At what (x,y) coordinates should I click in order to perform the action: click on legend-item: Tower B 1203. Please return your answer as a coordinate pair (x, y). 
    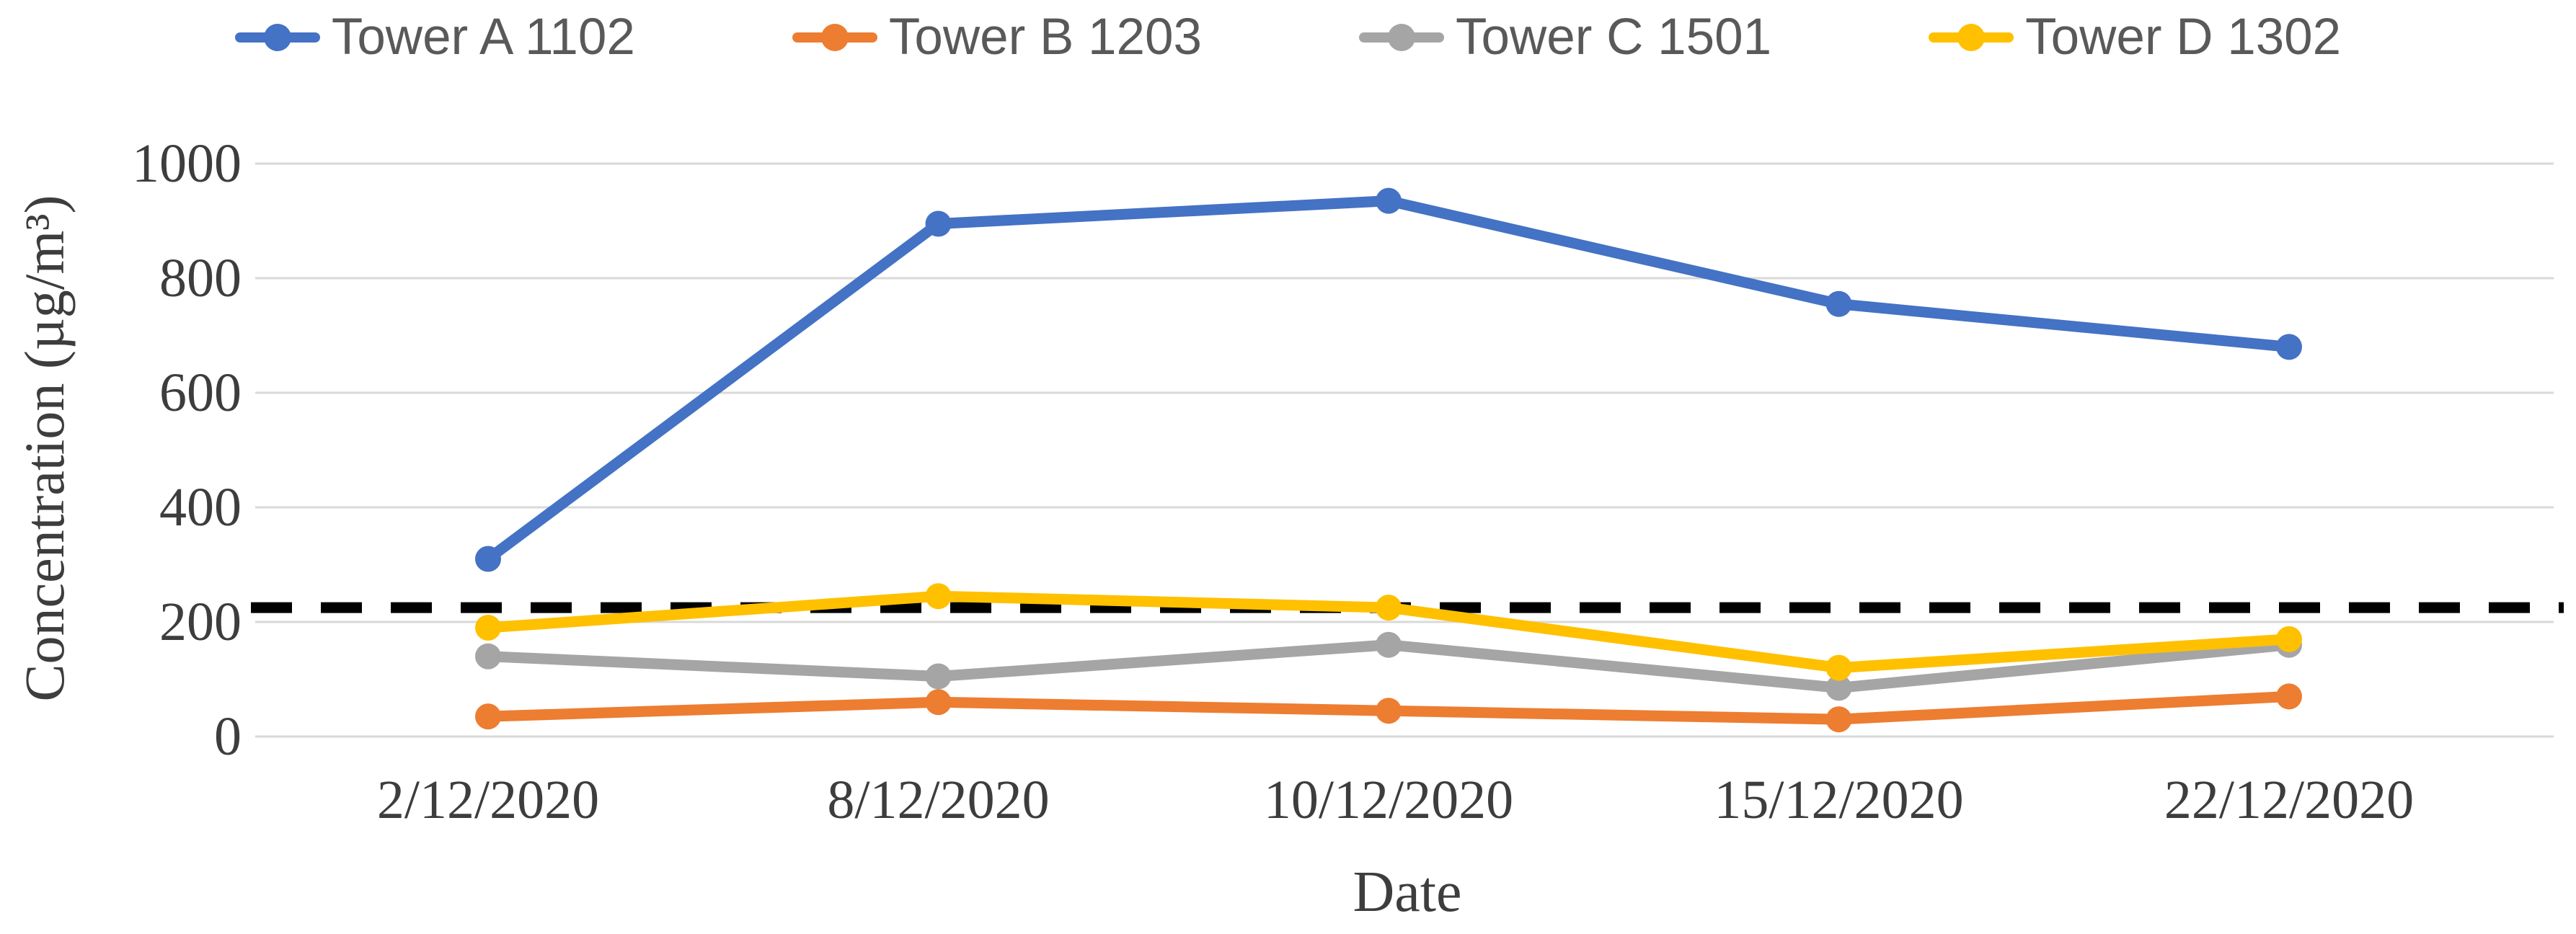
    Looking at the image, I should click on (997, 37).